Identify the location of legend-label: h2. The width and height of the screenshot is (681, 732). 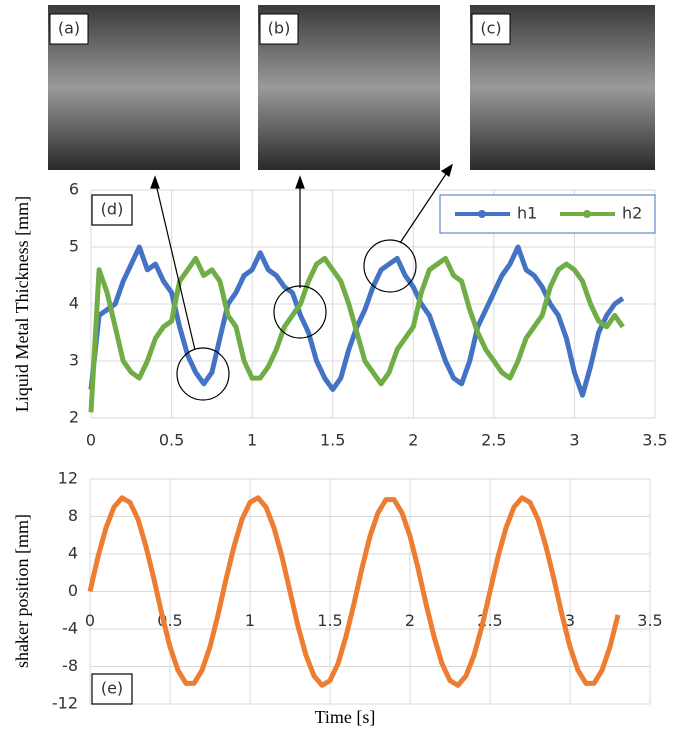
(632, 213).